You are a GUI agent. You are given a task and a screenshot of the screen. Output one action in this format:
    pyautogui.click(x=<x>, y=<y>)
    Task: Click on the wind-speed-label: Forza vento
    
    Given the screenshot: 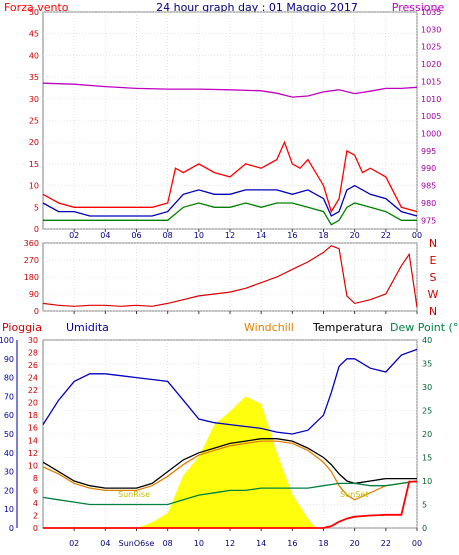 What is the action you would take?
    pyautogui.click(x=36, y=7)
    